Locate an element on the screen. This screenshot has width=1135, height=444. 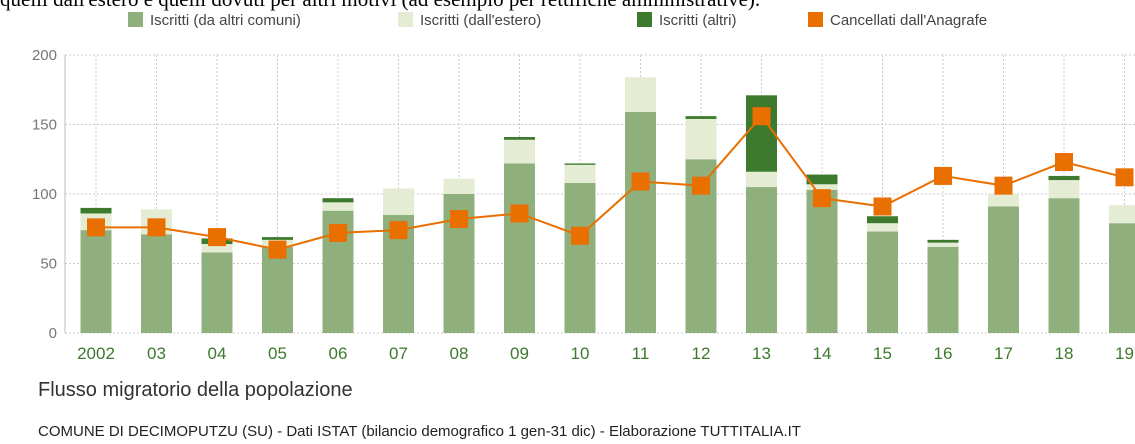
x-tick-label: 10 is located at coordinates (580, 353).